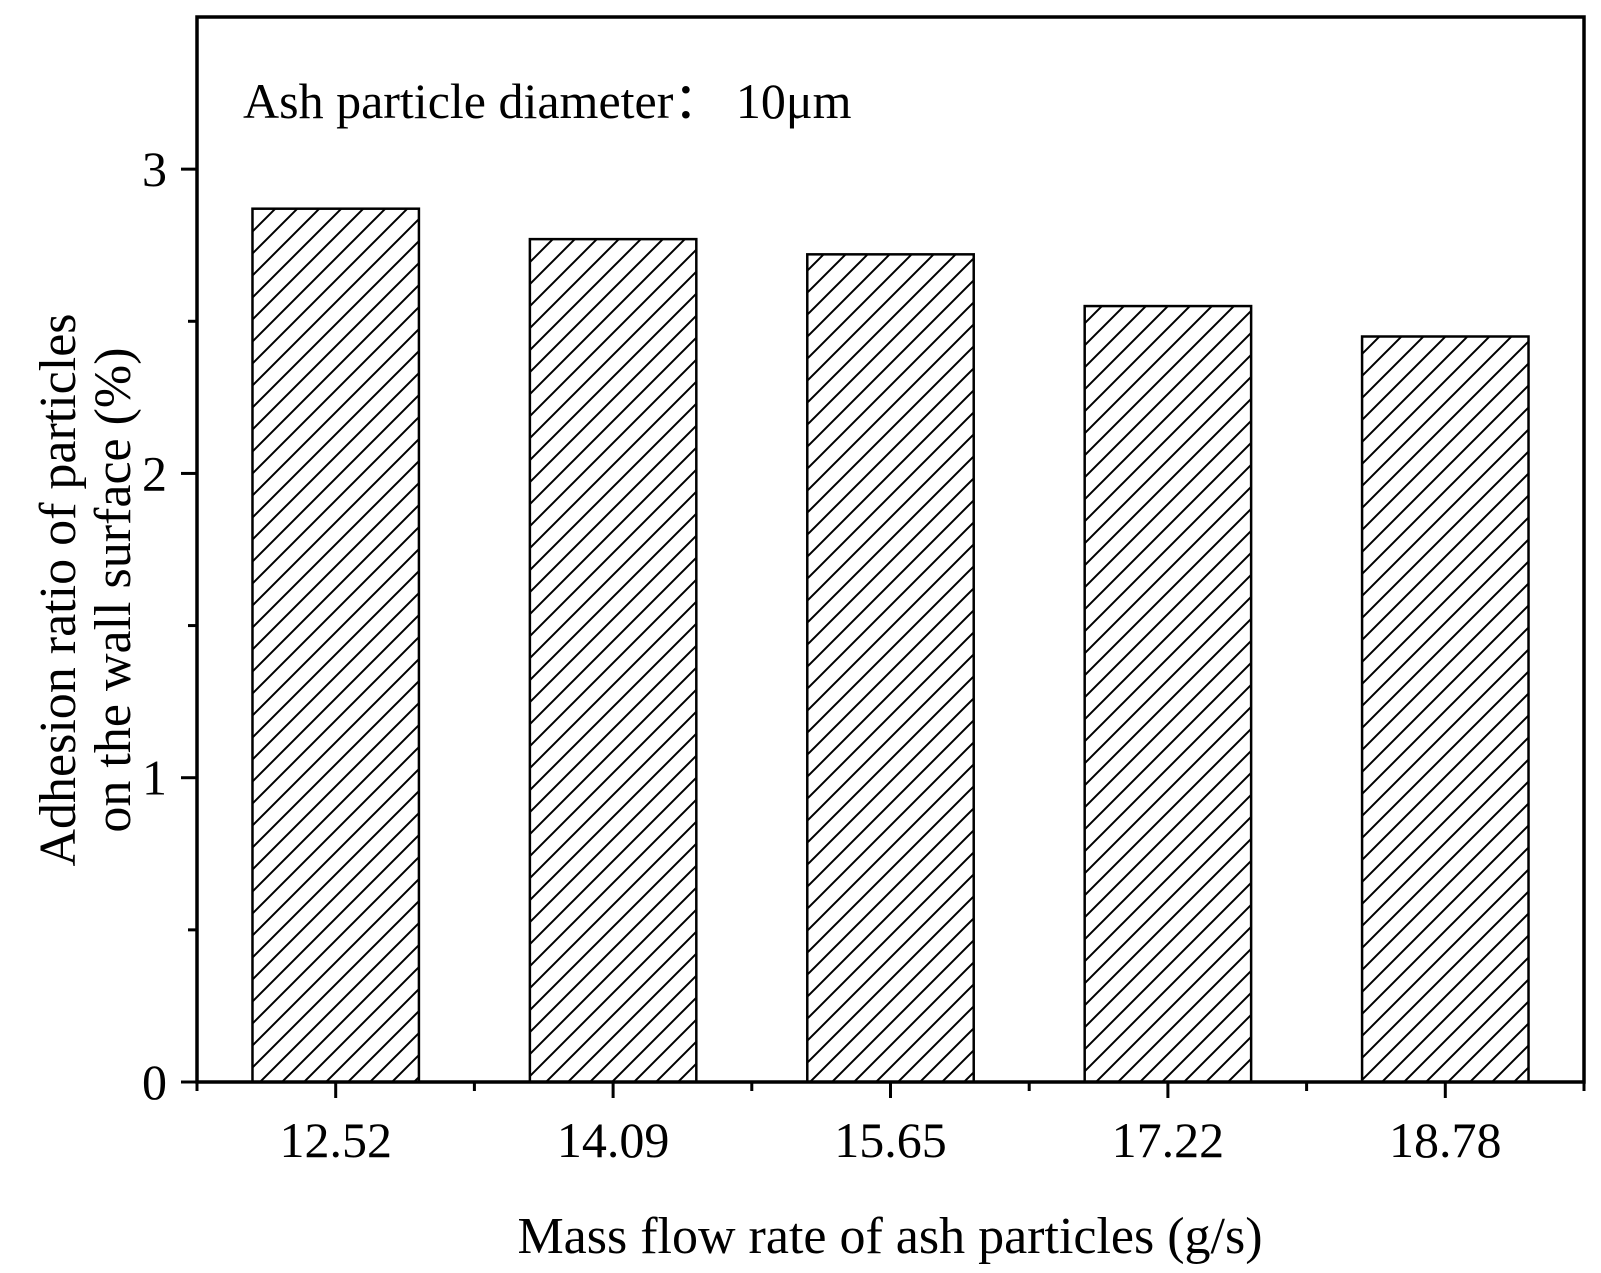 The height and width of the screenshot is (1273, 1601). I want to click on x-axis-ticks: 12.52 14.09 15.65 17.22 18.78, so click(890, 1125).